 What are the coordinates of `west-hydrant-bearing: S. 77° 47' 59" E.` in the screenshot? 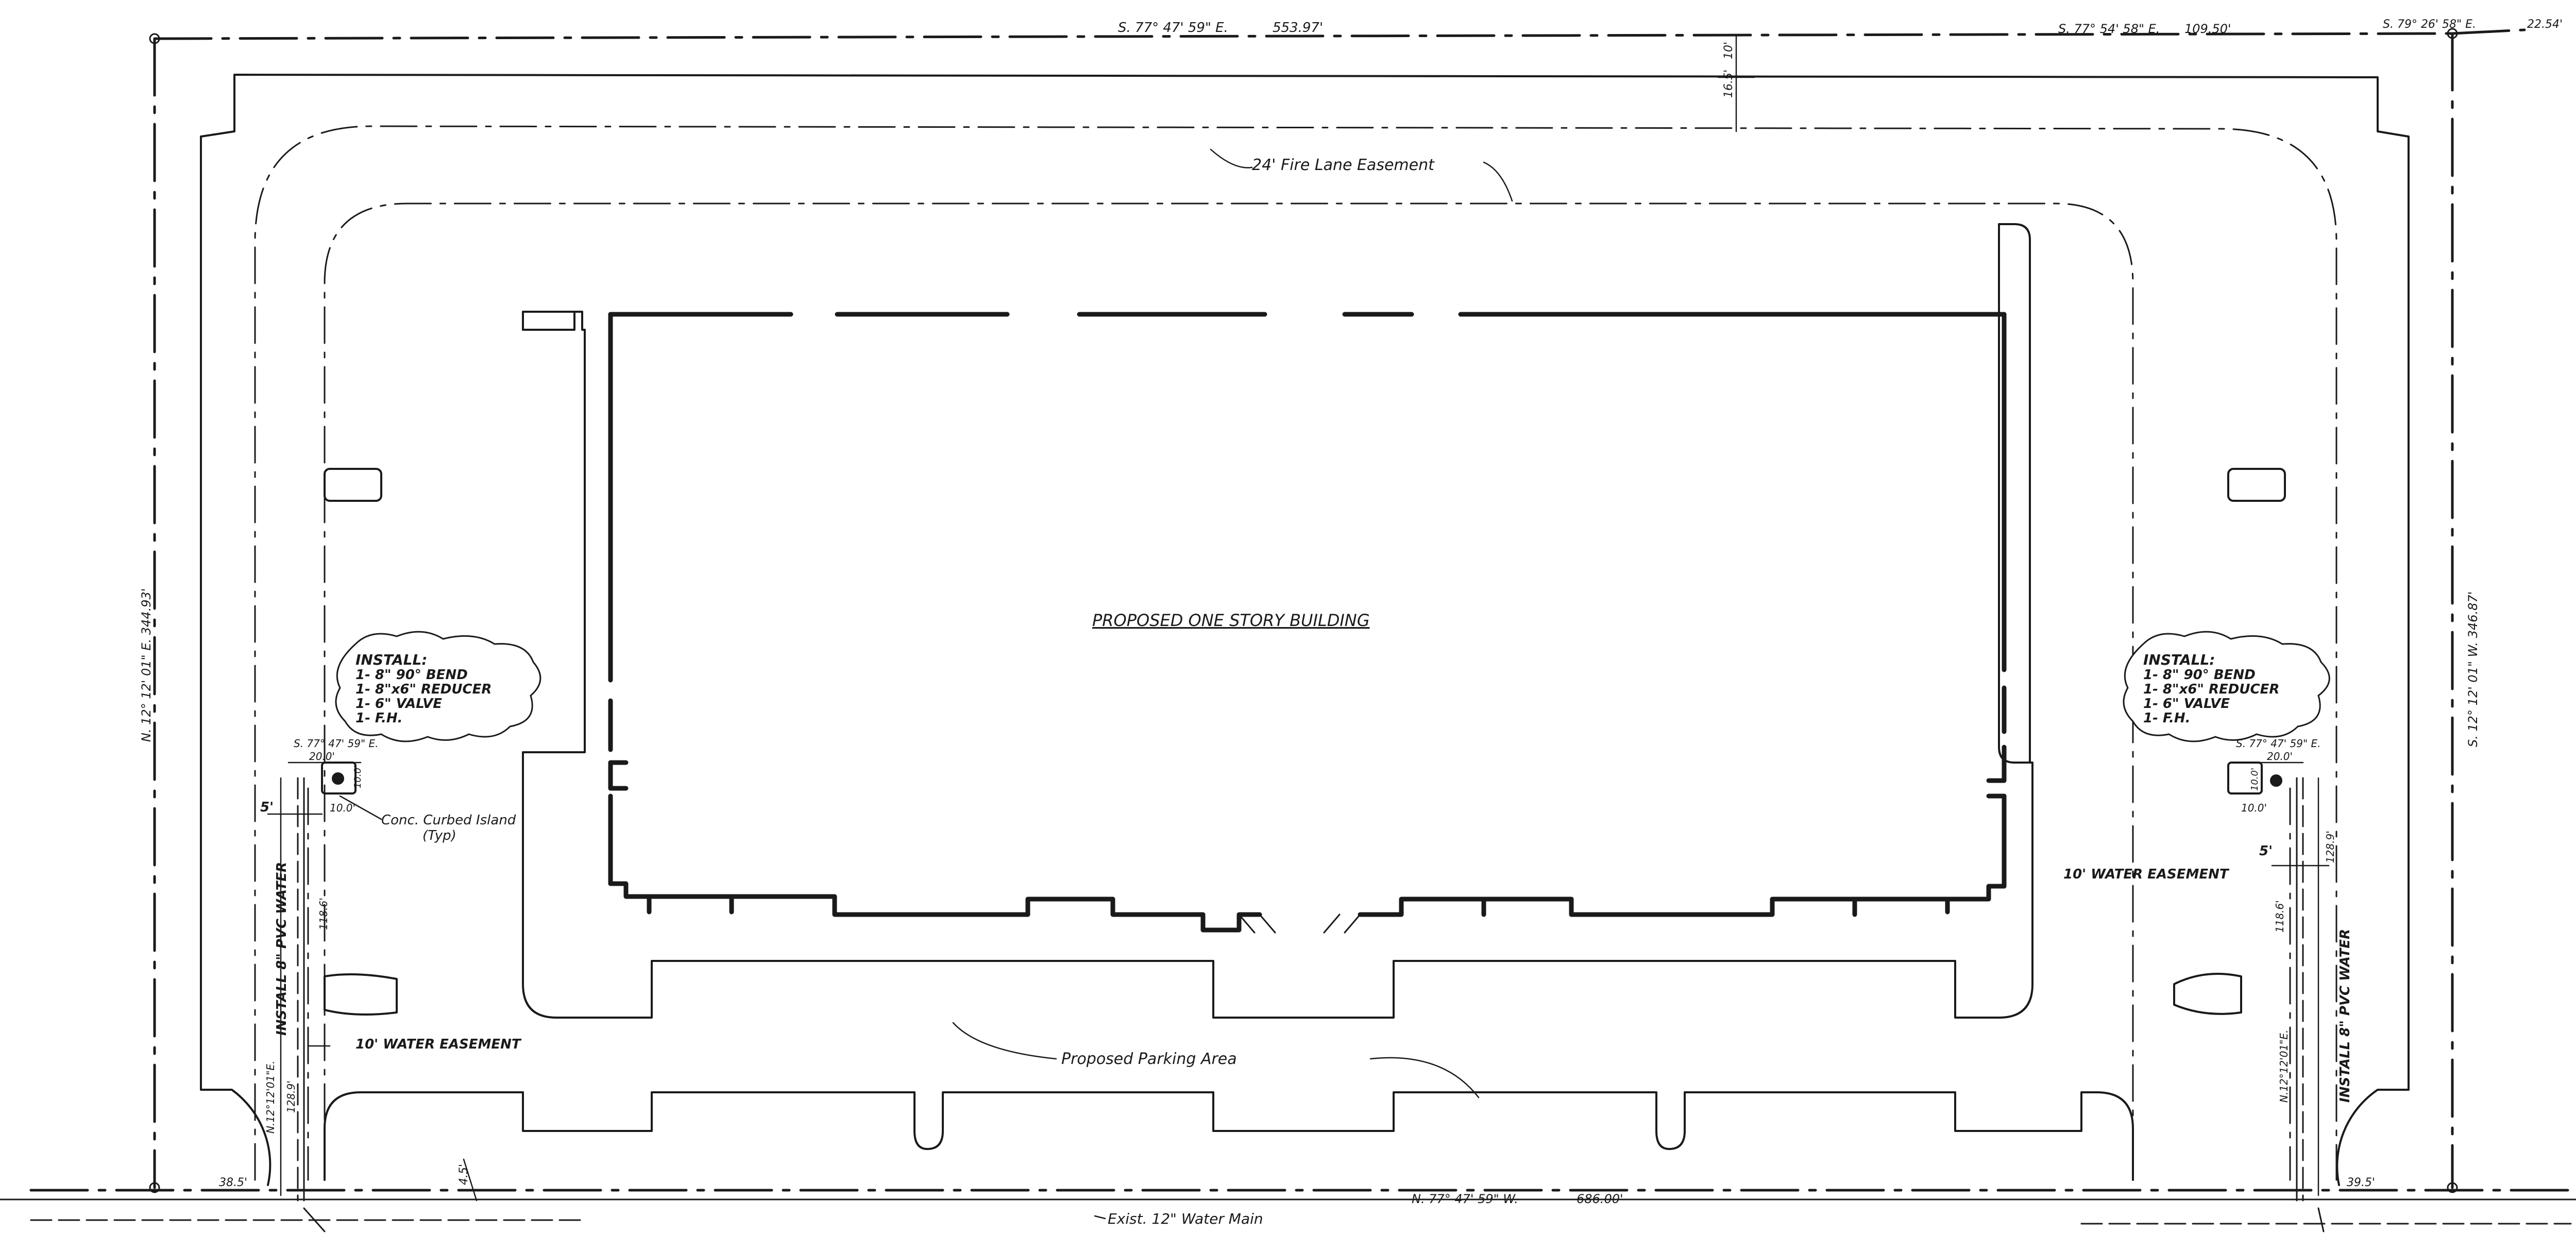 It's located at (336, 743).